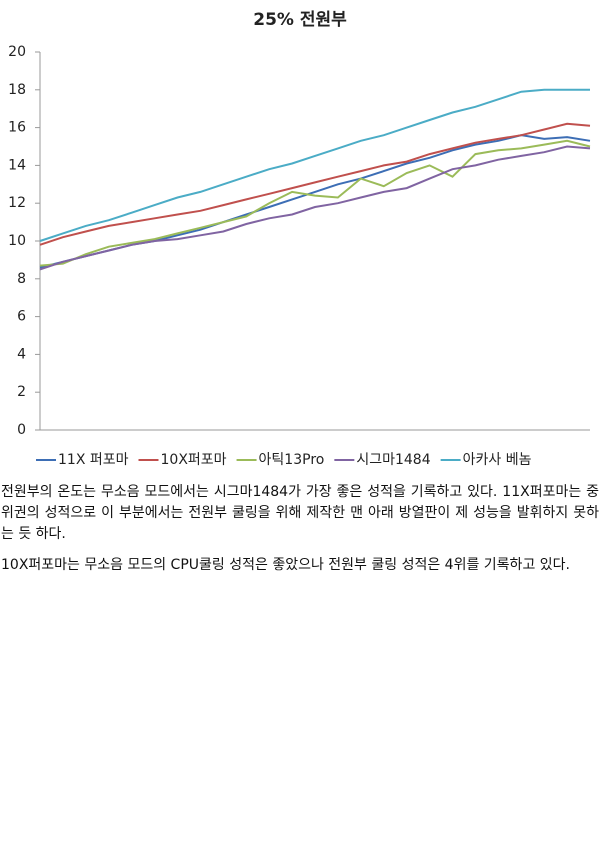 Image resolution: width=600 pixels, height=849 pixels. Describe the element at coordinates (393, 460) in the screenshot. I see `legend-label: 시그마1484` at that location.